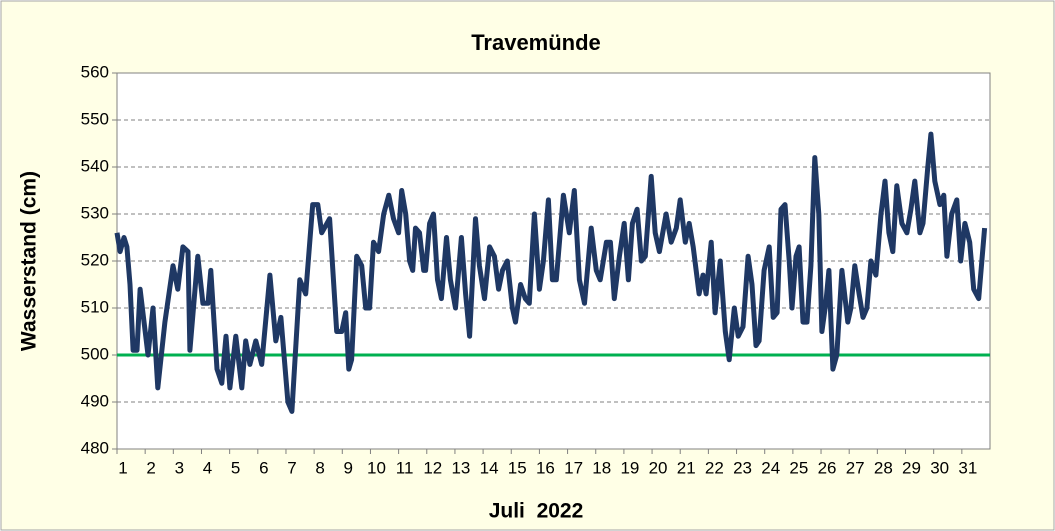  What do you see at coordinates (95, 71) in the screenshot?
I see `y-tick-label: 560` at bounding box center [95, 71].